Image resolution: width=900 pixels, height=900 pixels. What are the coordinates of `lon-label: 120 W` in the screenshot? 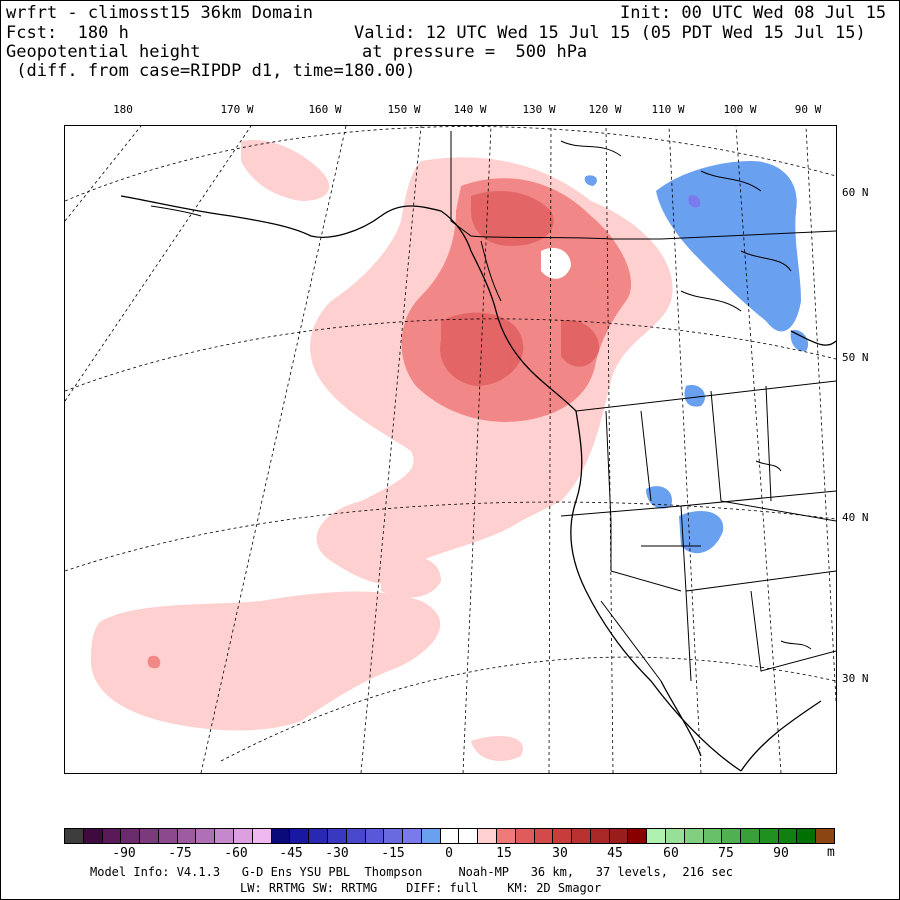 It's located at (605, 109).